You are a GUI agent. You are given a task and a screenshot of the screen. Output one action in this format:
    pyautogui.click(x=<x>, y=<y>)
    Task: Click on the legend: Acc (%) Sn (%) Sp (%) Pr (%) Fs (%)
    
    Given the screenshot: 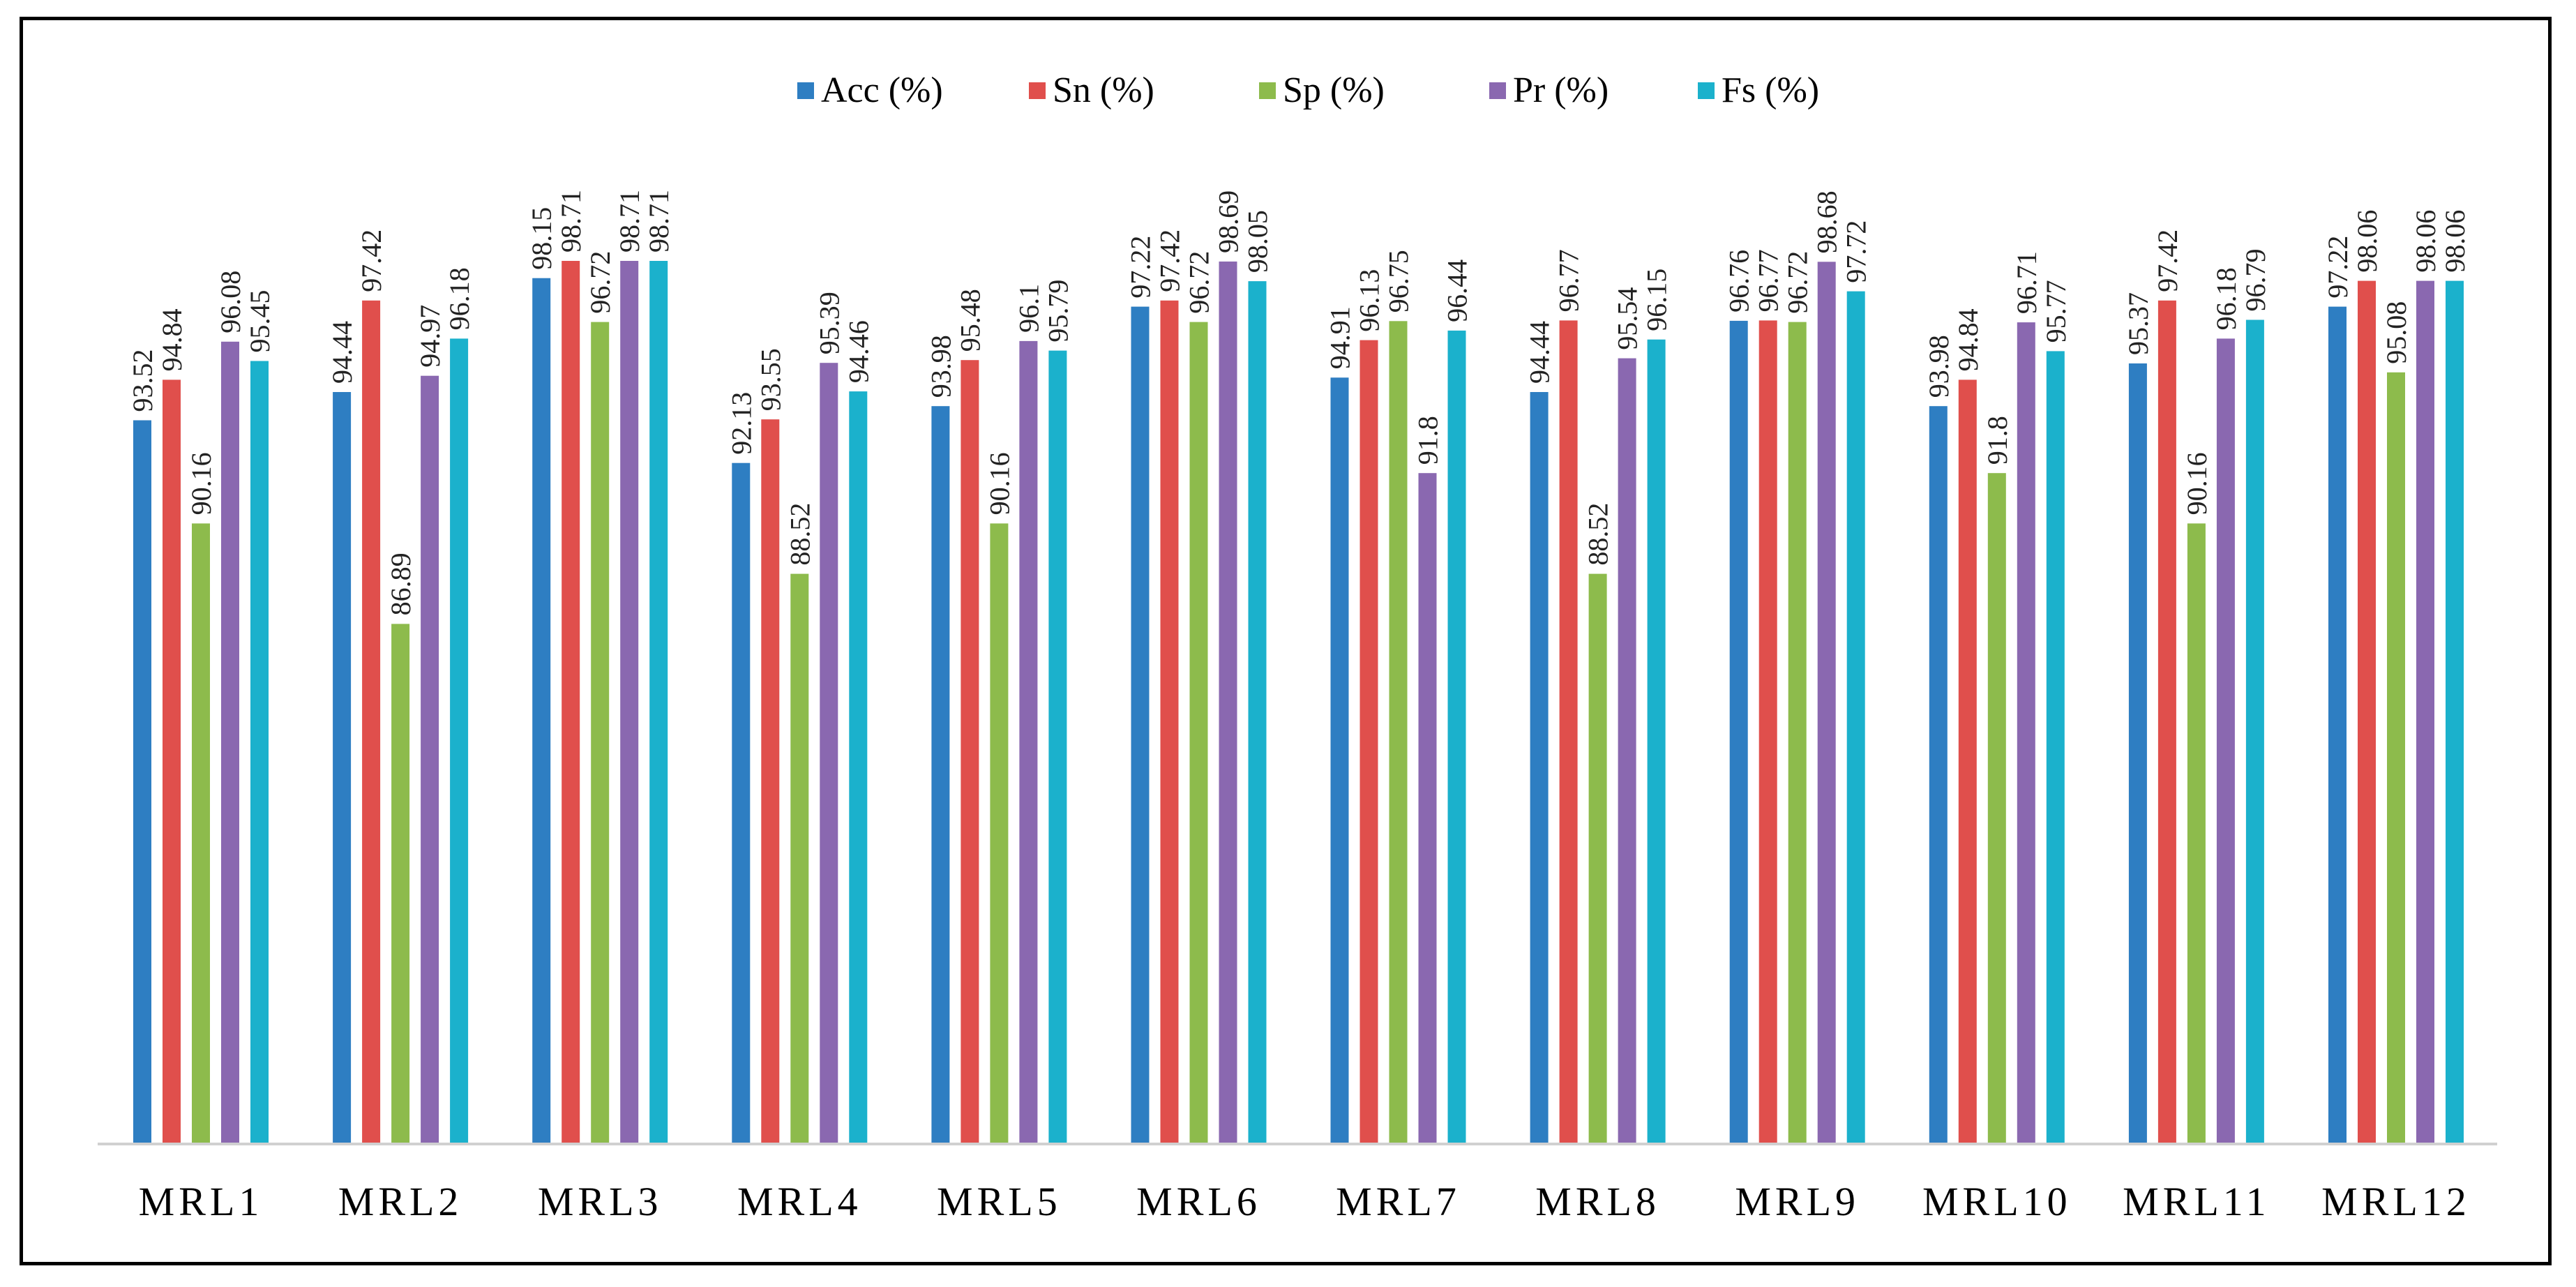 What is the action you would take?
    pyautogui.click(x=1308, y=90)
    